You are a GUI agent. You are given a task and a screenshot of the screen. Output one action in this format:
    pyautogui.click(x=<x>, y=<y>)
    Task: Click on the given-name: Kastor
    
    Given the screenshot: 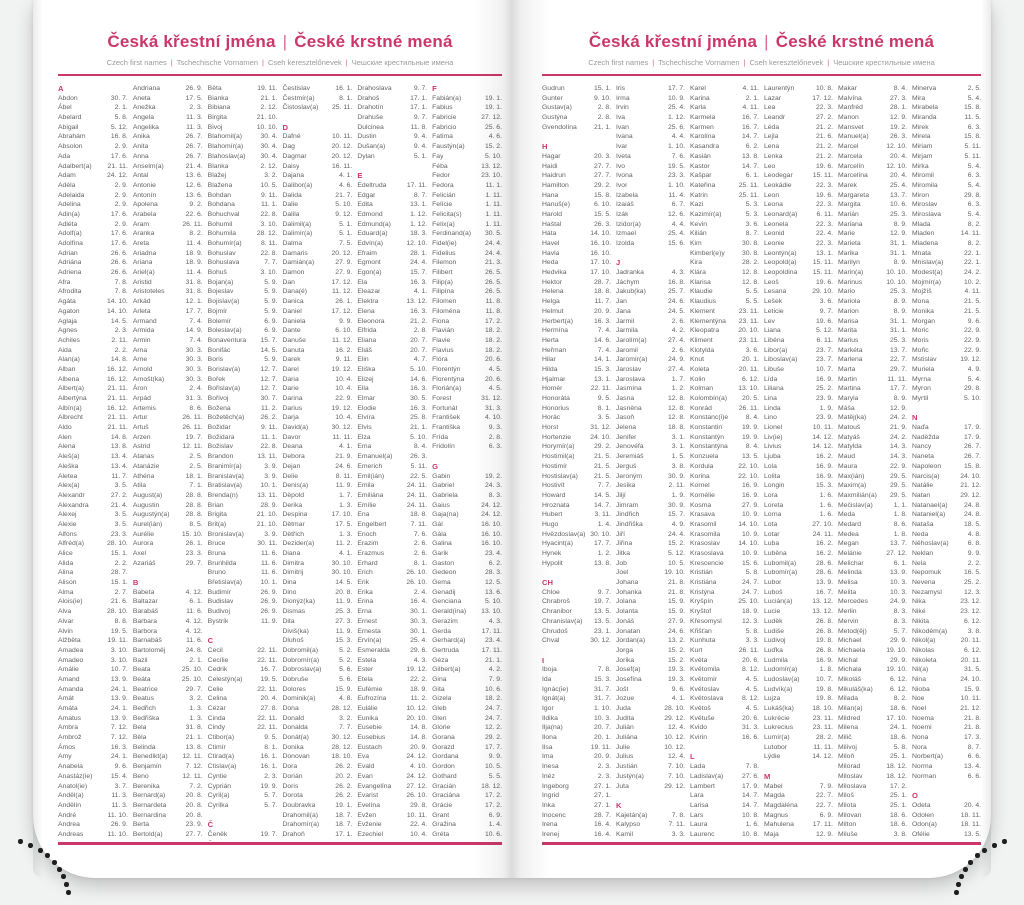 What is the action you would take?
    pyautogui.click(x=700, y=166)
    